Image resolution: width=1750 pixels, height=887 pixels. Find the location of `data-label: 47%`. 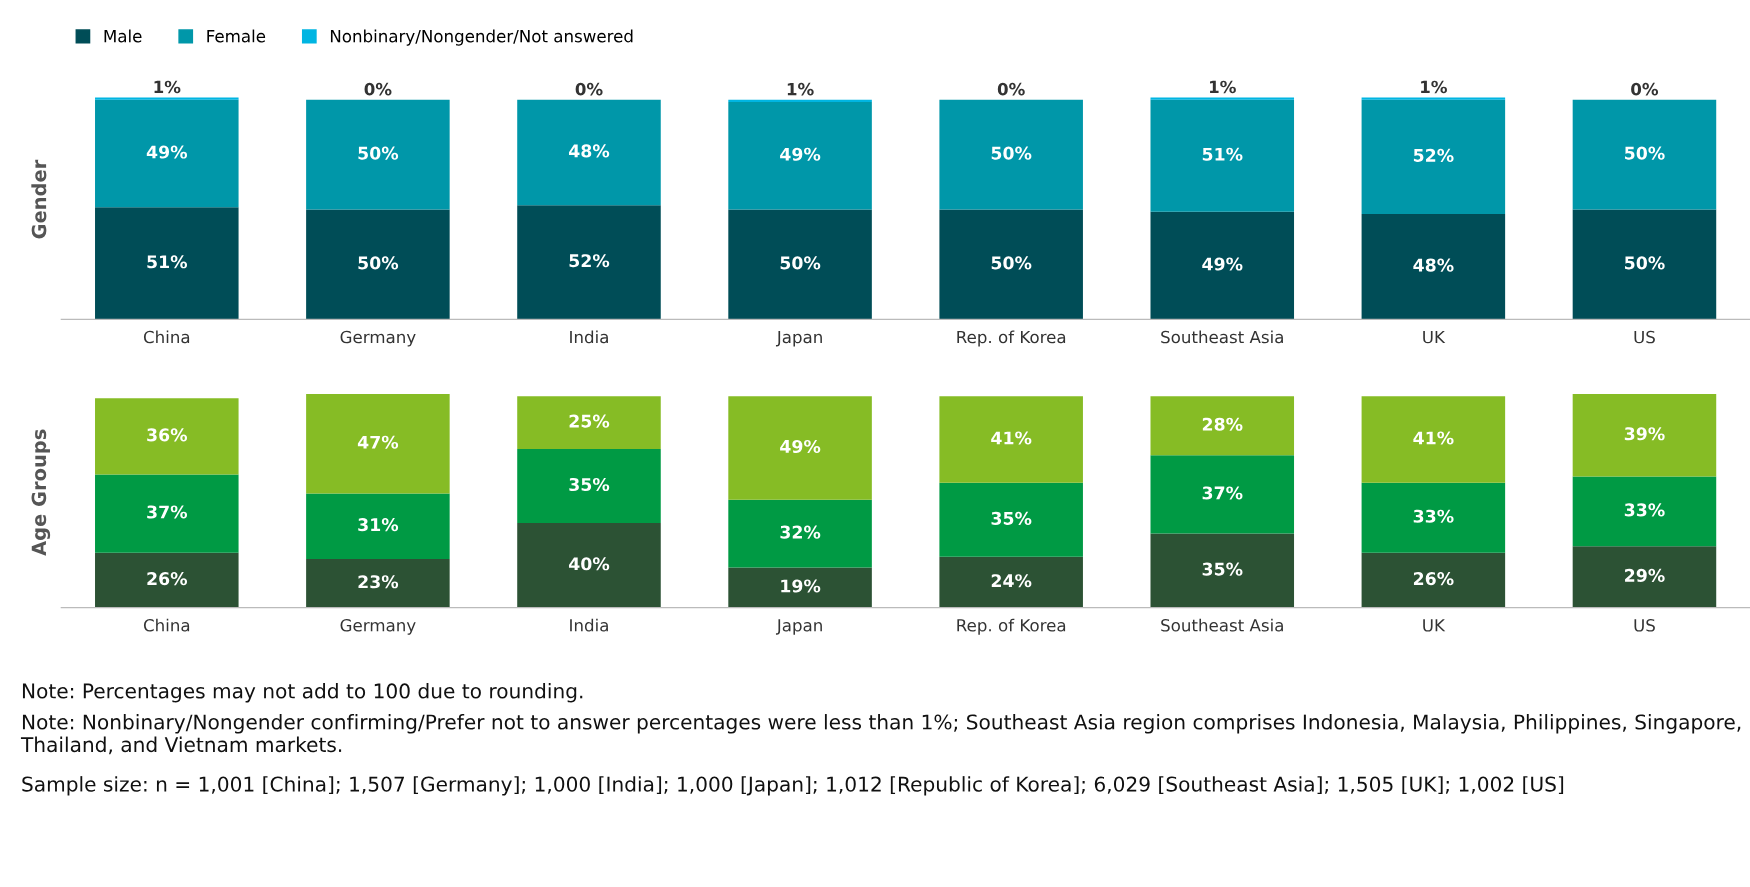

data-label: 47% is located at coordinates (378, 442).